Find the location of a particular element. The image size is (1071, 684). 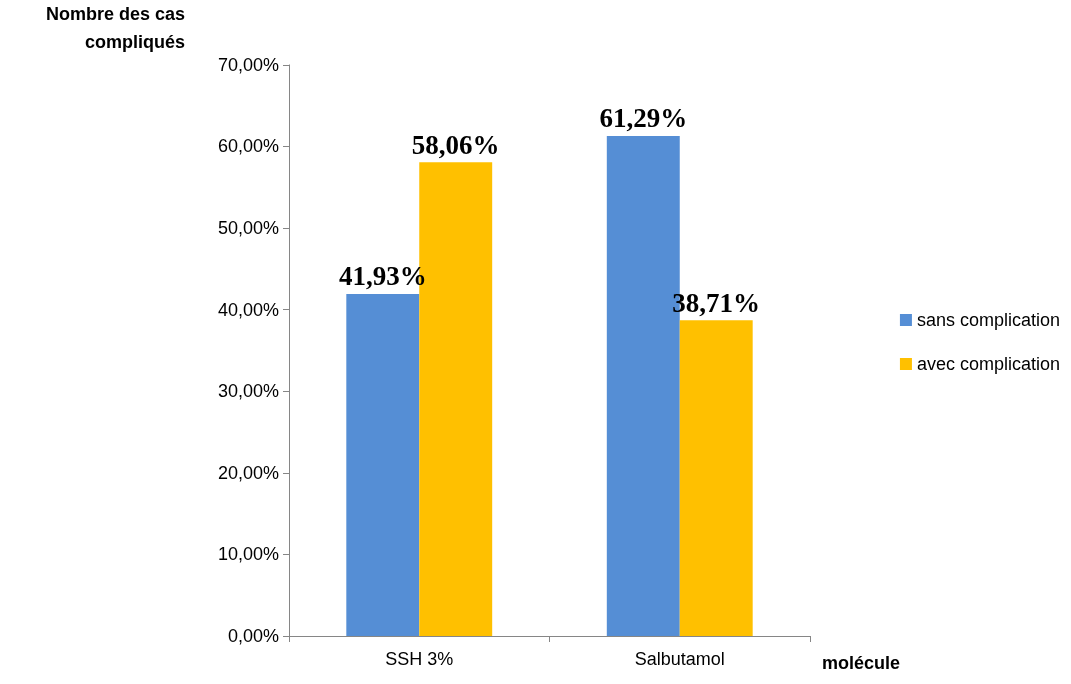

legend-label: sans complication is located at coordinates (988, 320).